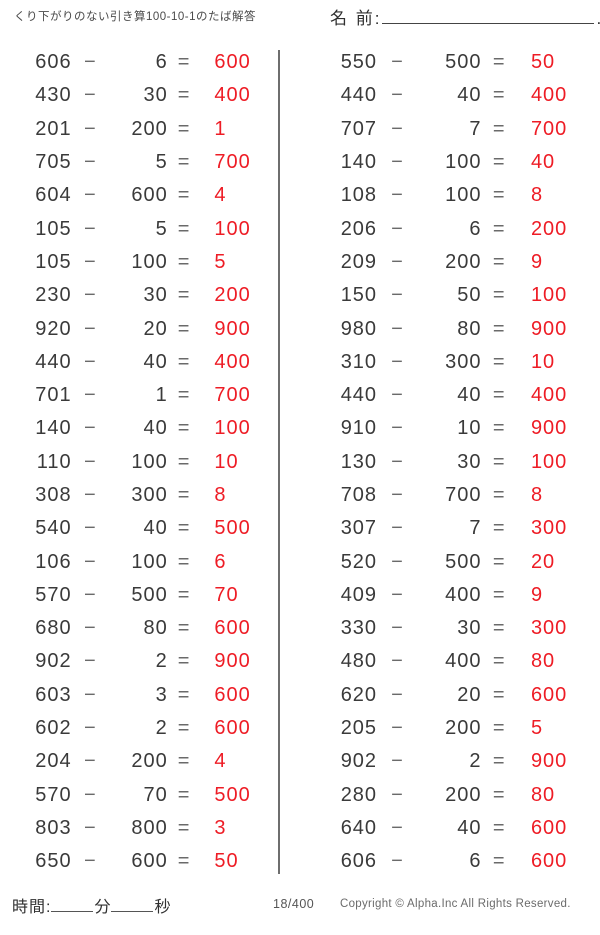 The height and width of the screenshot is (935, 600). What do you see at coordinates (232, 528) in the screenshot?
I see `answer-value: 500` at bounding box center [232, 528].